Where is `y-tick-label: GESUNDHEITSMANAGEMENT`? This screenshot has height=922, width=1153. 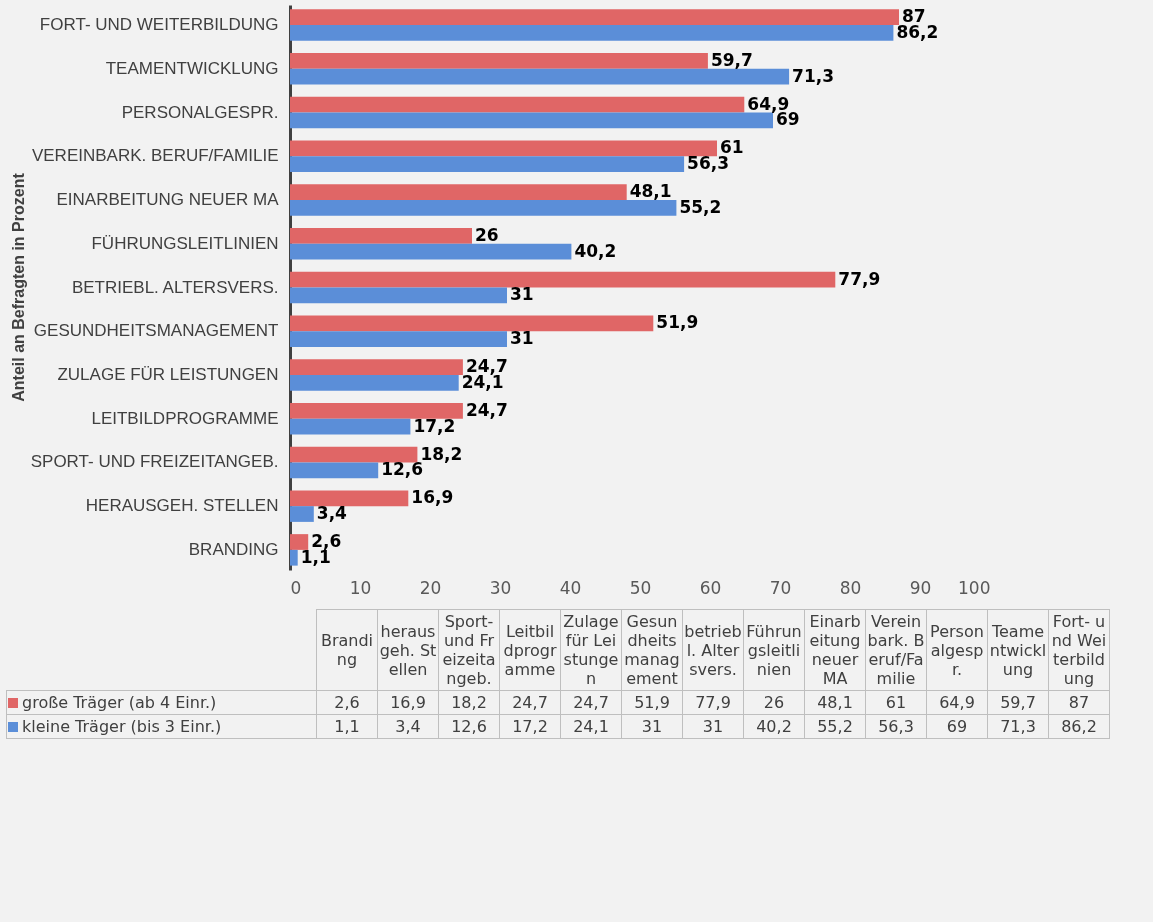
y-tick-label: GESUNDHEITSMANAGEMENT is located at coordinates (156, 331).